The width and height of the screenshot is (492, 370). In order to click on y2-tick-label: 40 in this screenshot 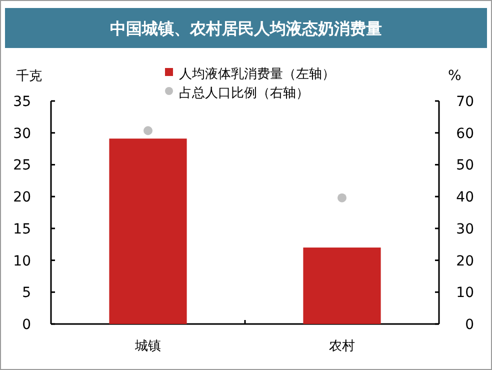, I will do `click(465, 198)`.